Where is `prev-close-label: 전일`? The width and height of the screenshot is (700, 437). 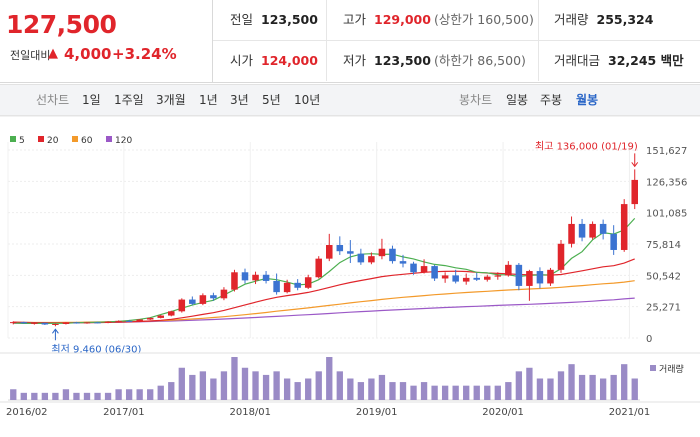
prev-close-label: 전일 is located at coordinates (242, 19).